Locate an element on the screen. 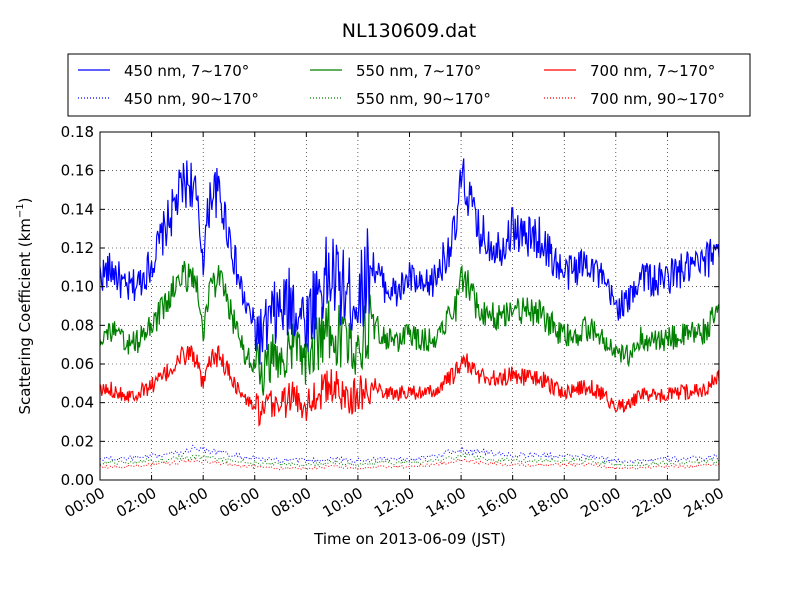  chart-title: NL130609.dat is located at coordinates (409, 31).